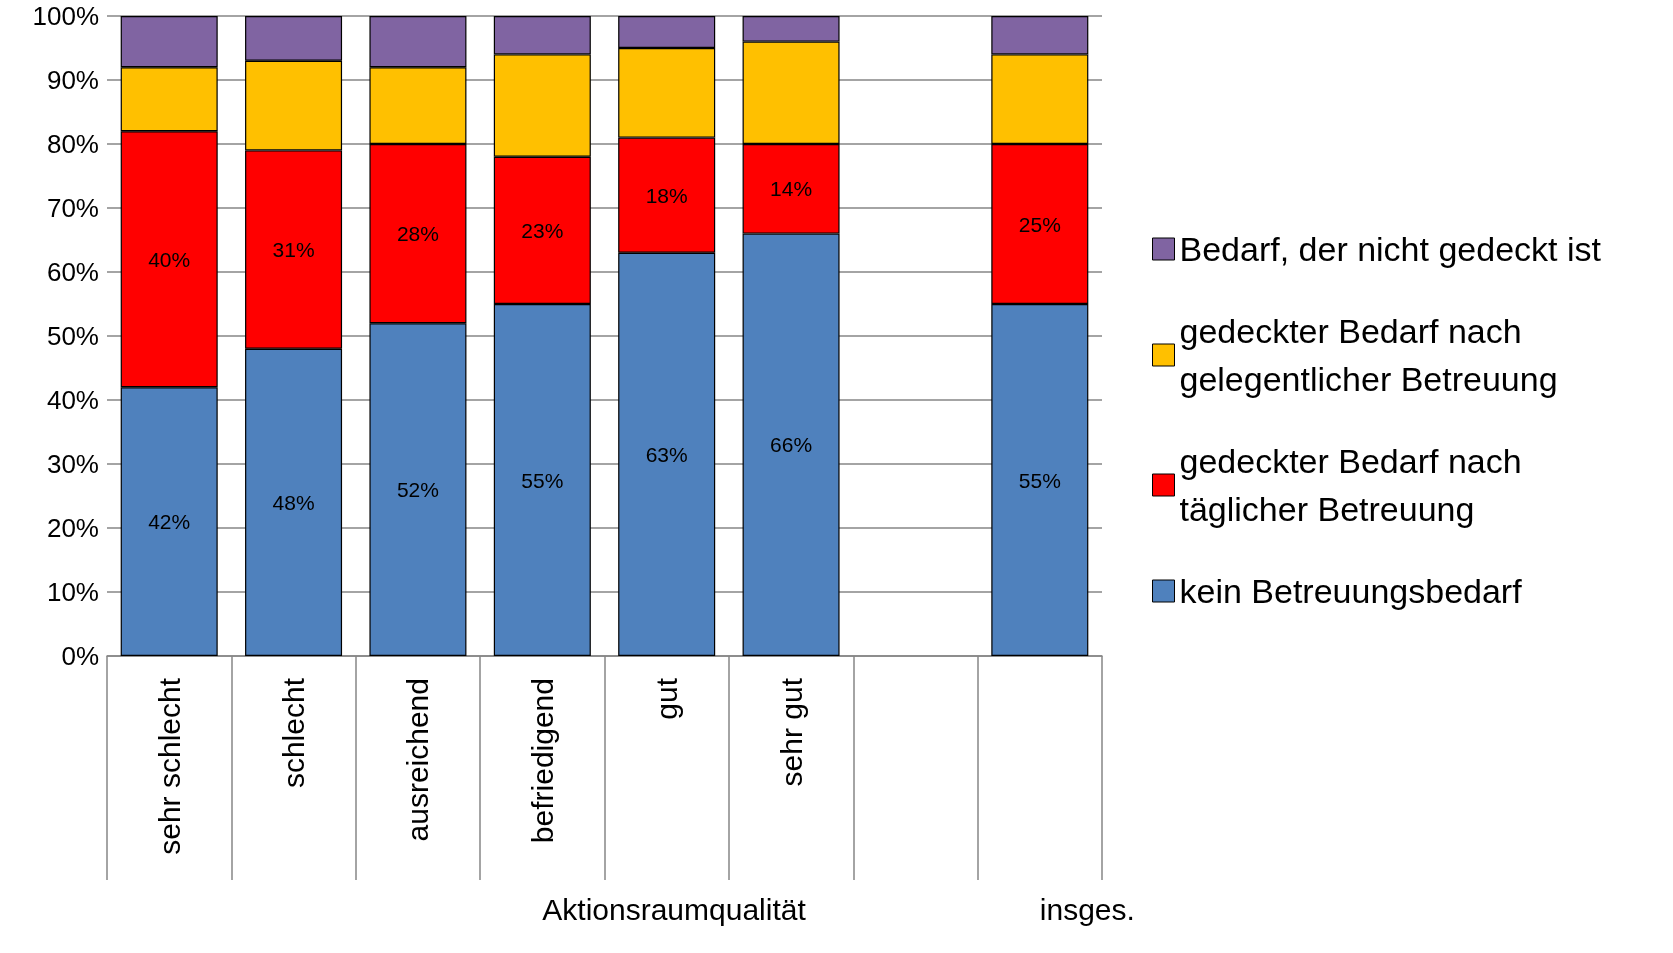 Image resolution: width=1673 pixels, height=953 pixels. I want to click on data-label: 18%, so click(666, 195).